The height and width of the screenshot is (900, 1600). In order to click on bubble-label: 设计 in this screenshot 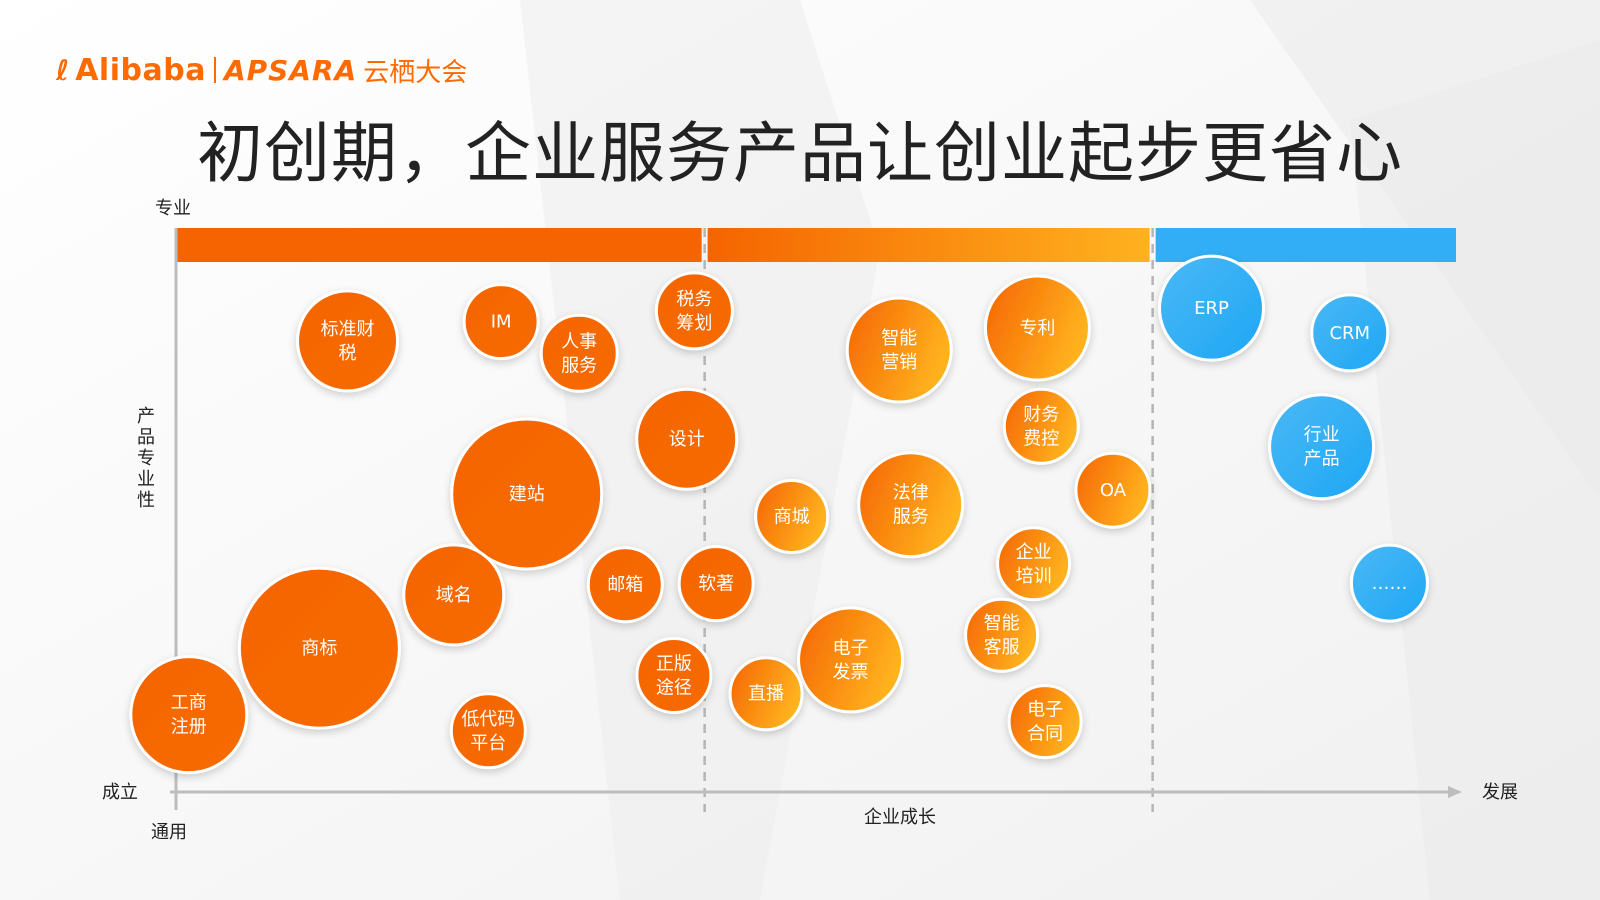, I will do `click(687, 439)`.